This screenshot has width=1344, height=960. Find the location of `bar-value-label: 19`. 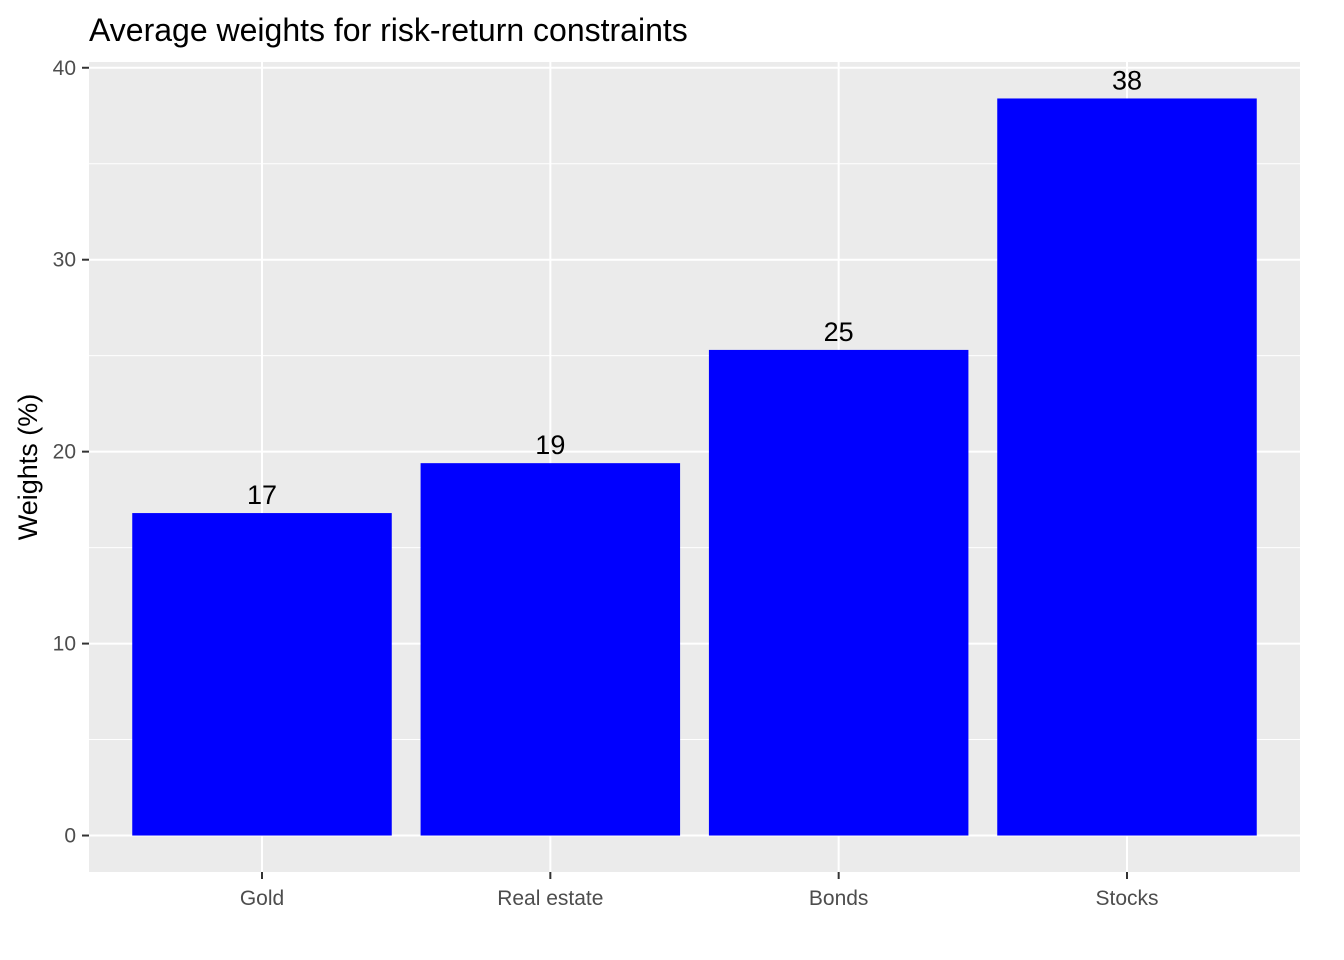

bar-value-label: 19 is located at coordinates (550, 445).